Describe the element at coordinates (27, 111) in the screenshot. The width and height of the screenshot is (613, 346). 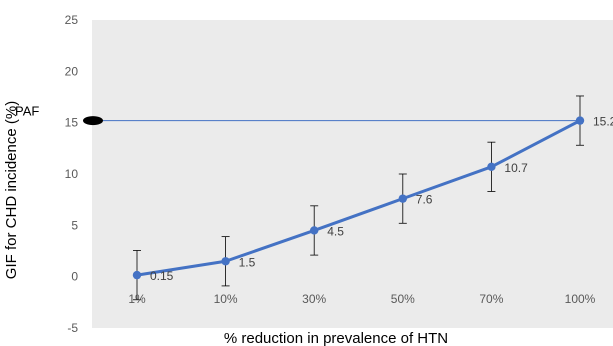
I see `paf-label: PAF` at that location.